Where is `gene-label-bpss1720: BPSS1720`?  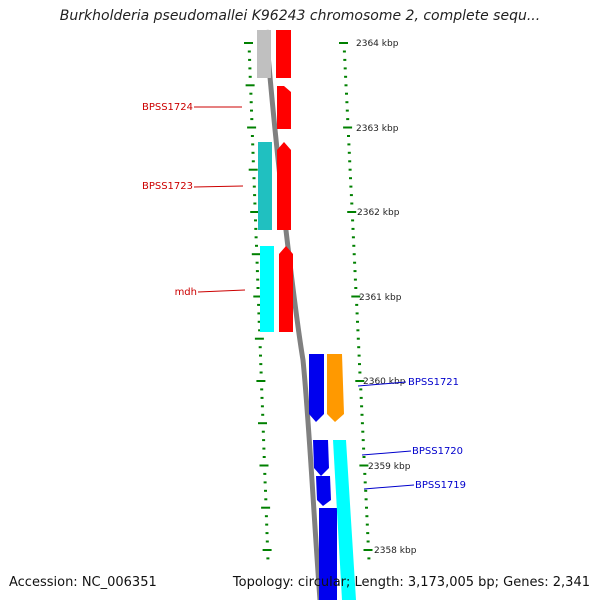
gene-label-bpss1720: BPSS1720 is located at coordinates (437, 451).